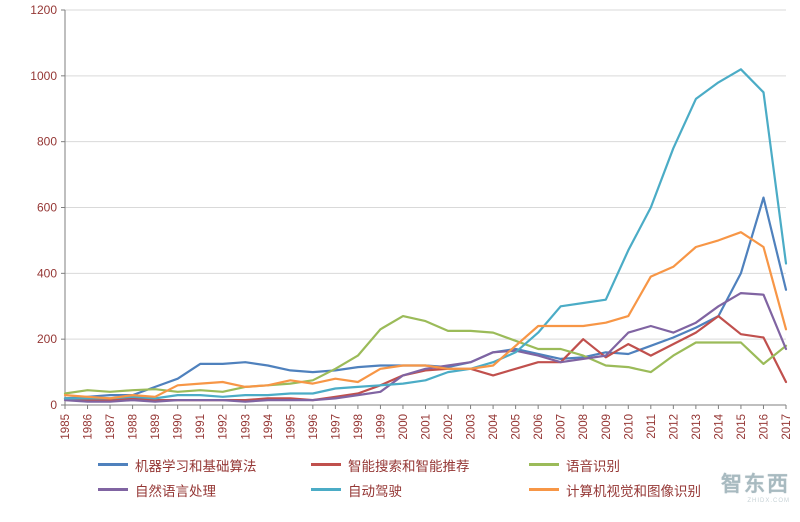 Image resolution: width=800 pixels, height=522 pixels. I want to click on x-tick-label: 2007, so click(562, 427).